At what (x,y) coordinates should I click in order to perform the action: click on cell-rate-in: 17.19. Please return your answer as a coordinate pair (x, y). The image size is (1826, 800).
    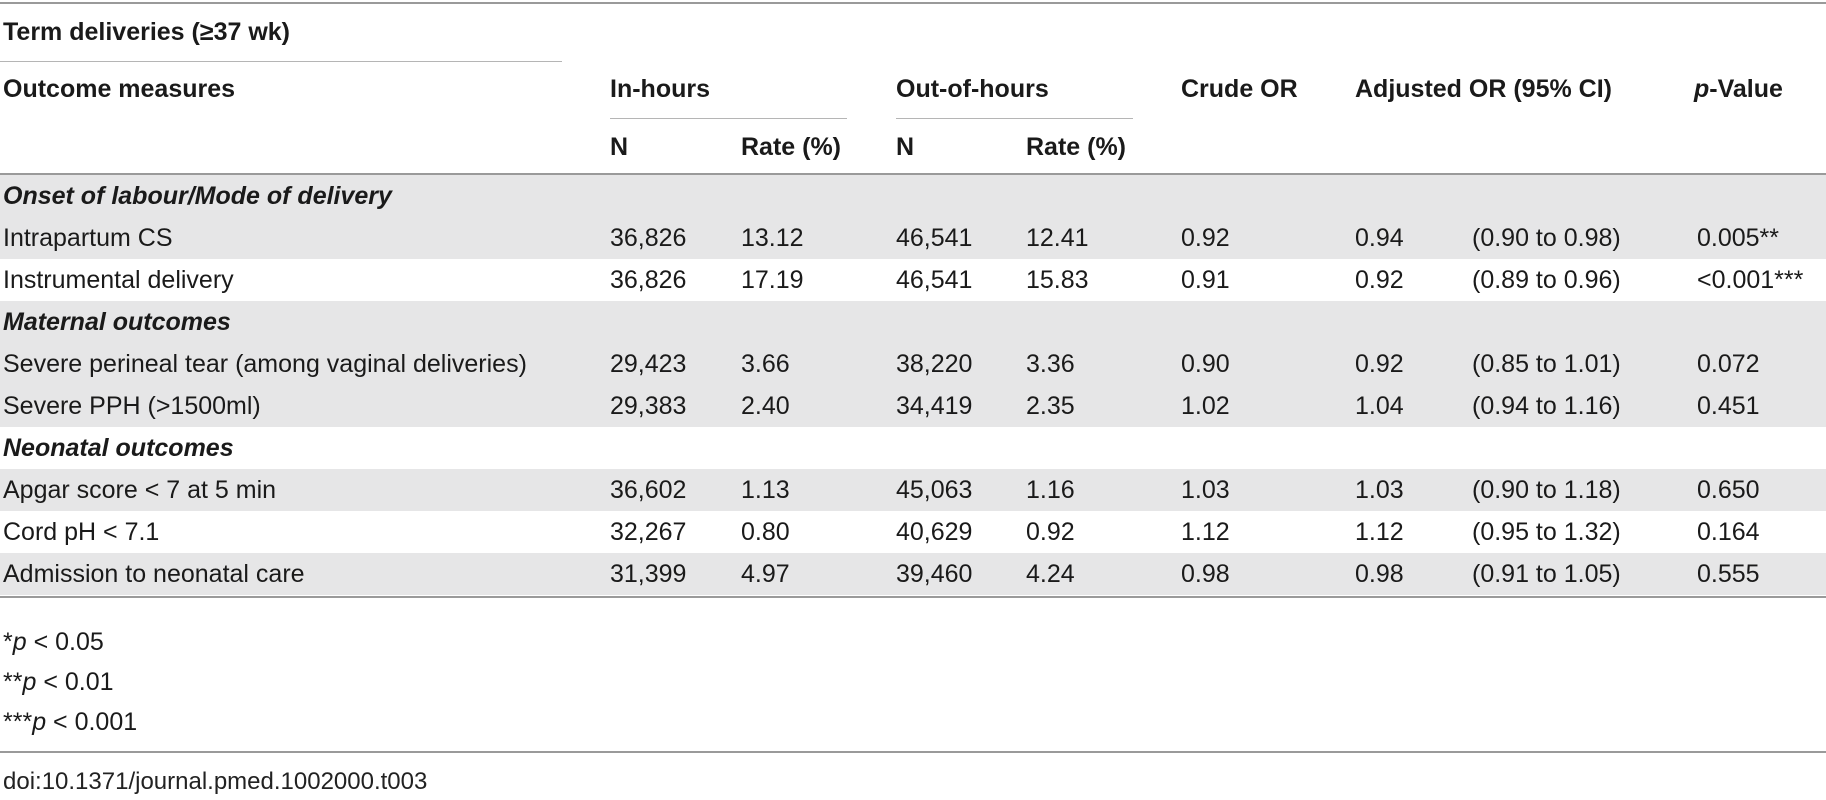
    Looking at the image, I should click on (772, 280).